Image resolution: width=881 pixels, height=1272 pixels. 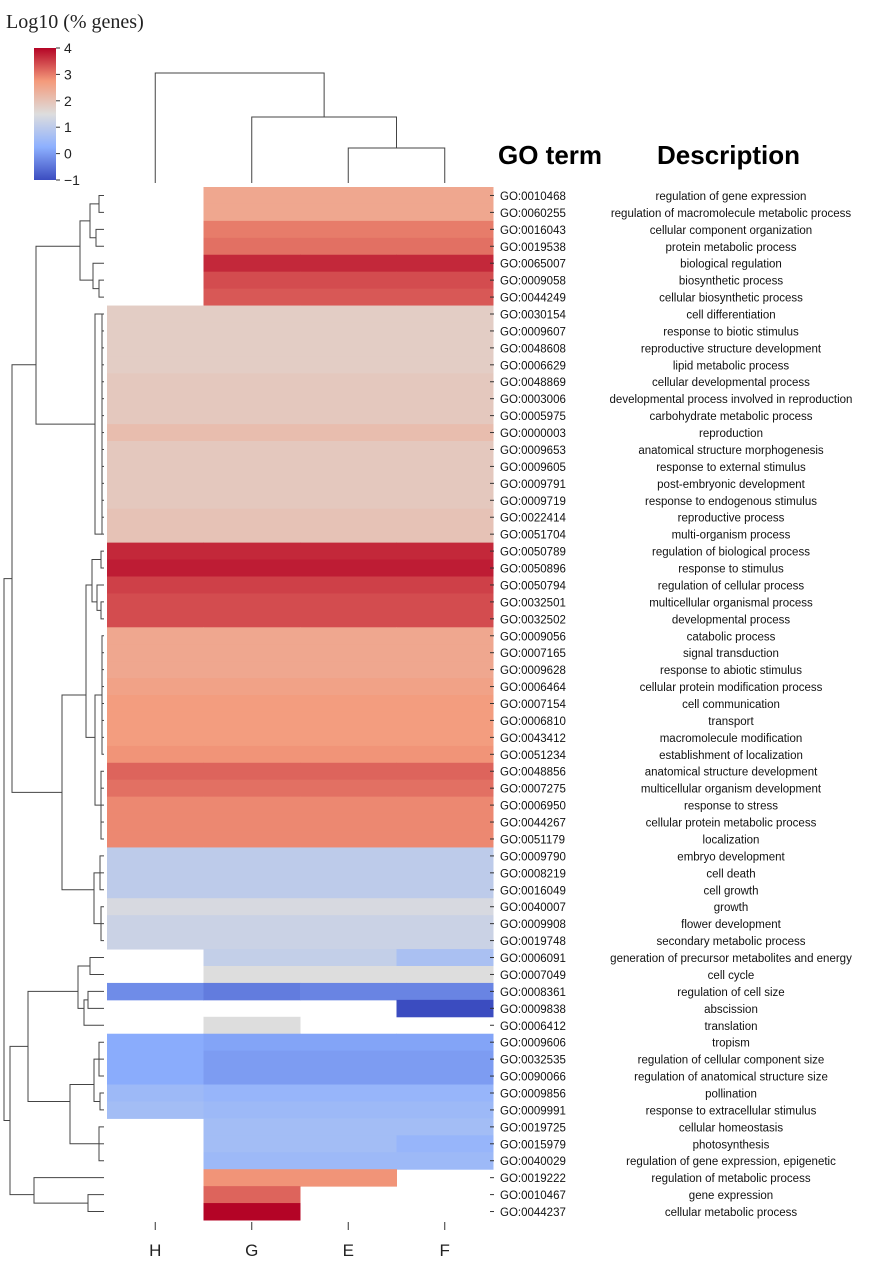 What do you see at coordinates (731, 908) in the screenshot?
I see `row-description-label: growth` at bounding box center [731, 908].